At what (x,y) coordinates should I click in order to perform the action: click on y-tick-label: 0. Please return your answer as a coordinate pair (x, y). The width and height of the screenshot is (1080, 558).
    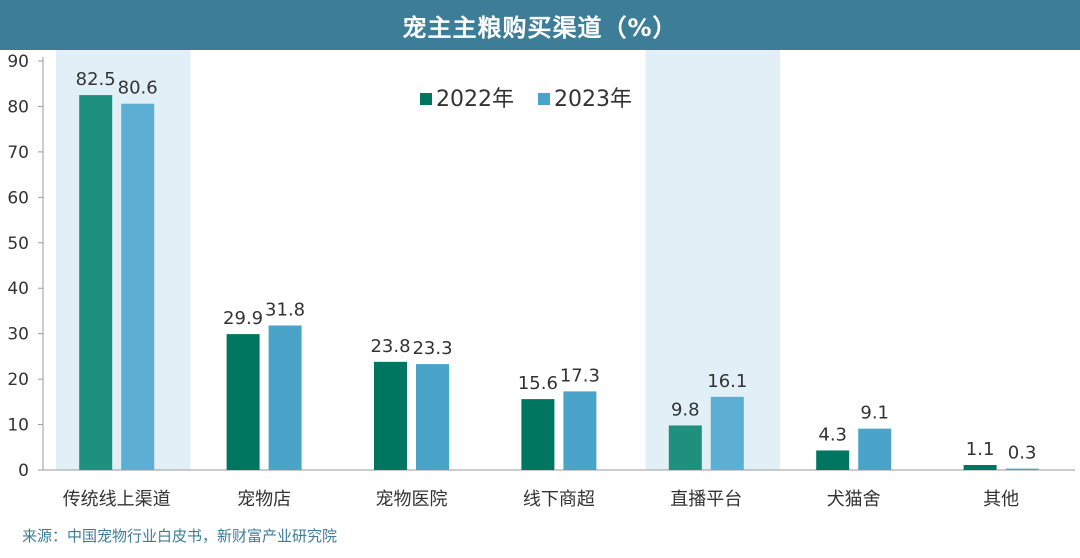
    Looking at the image, I should click on (23, 471).